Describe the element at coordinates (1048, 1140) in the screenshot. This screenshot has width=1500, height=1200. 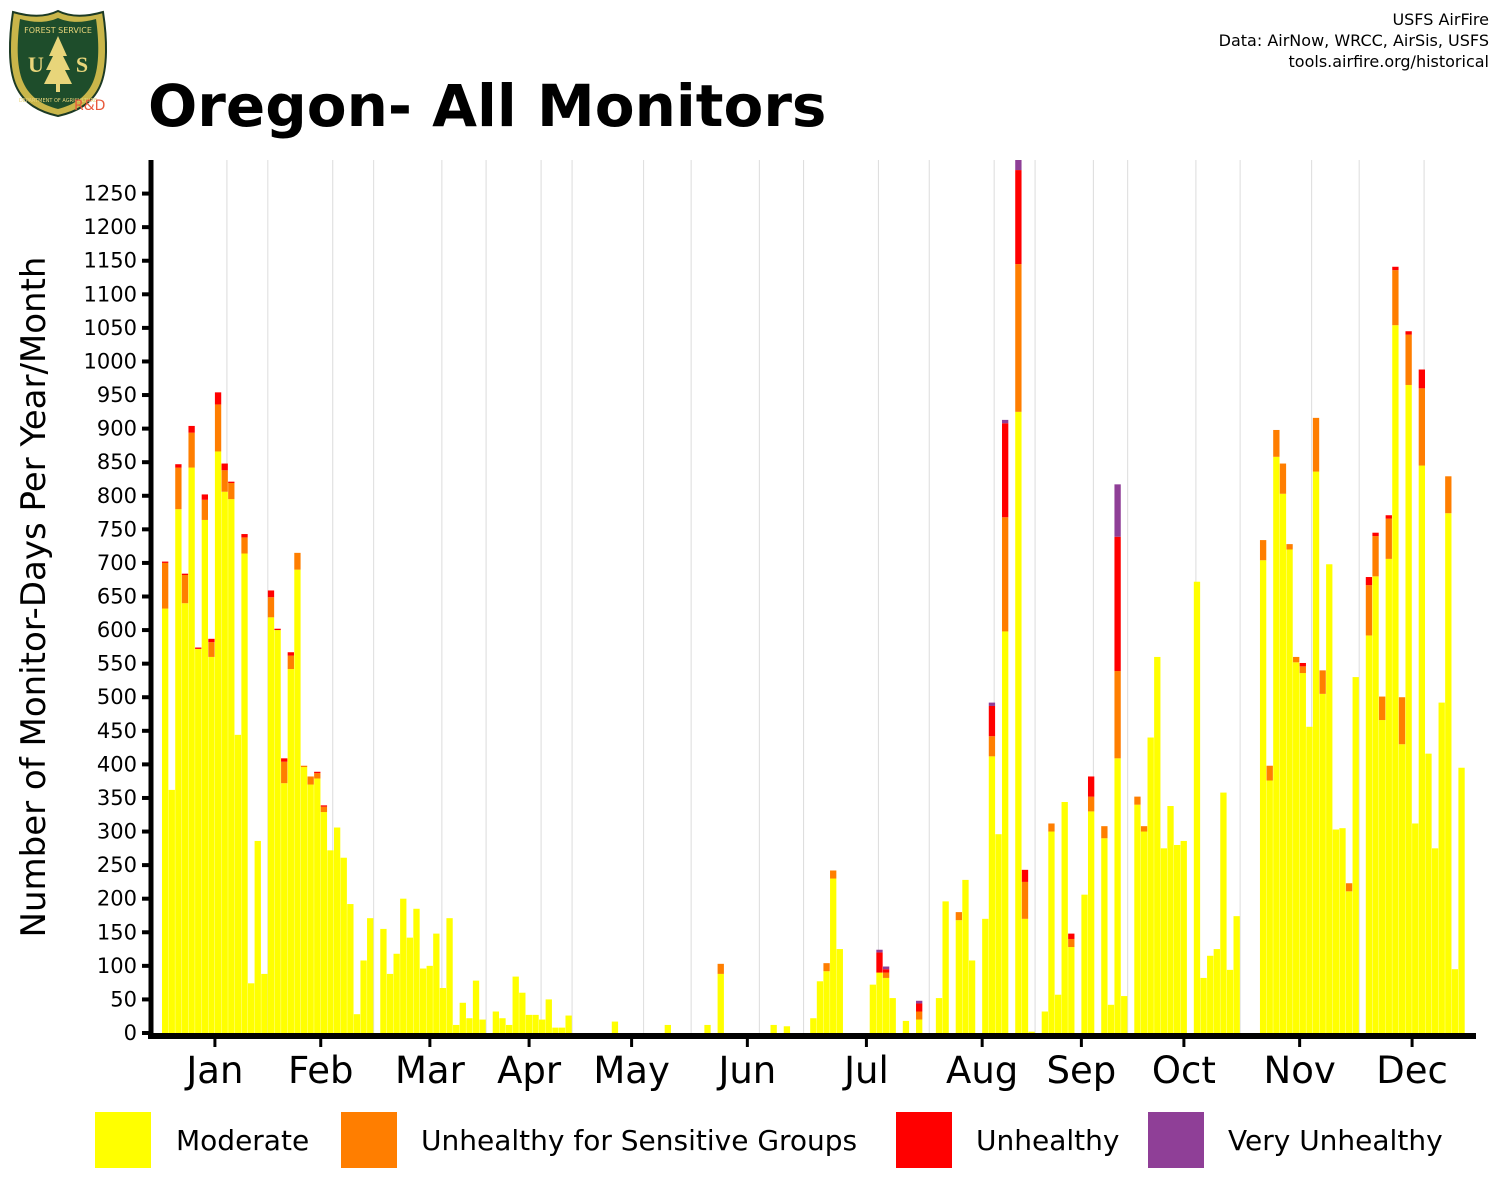
I see `legend-label-unhealthy: Unhealthy` at that location.